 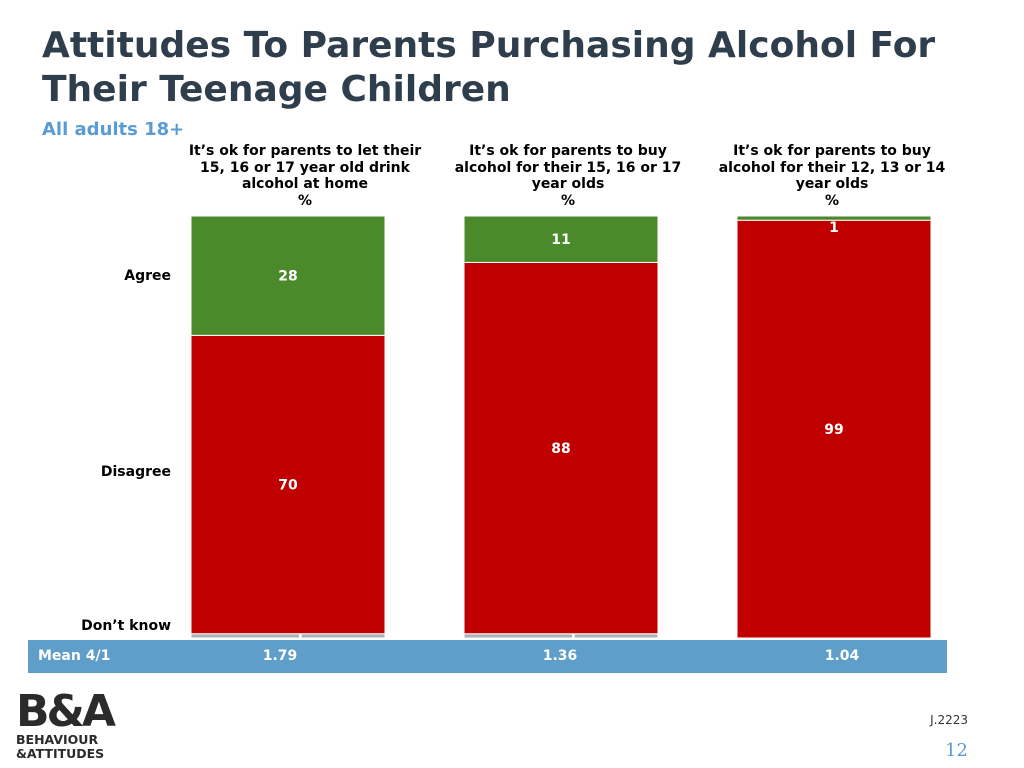 I want to click on page-subtitle: All adults 18+, so click(x=113, y=129).